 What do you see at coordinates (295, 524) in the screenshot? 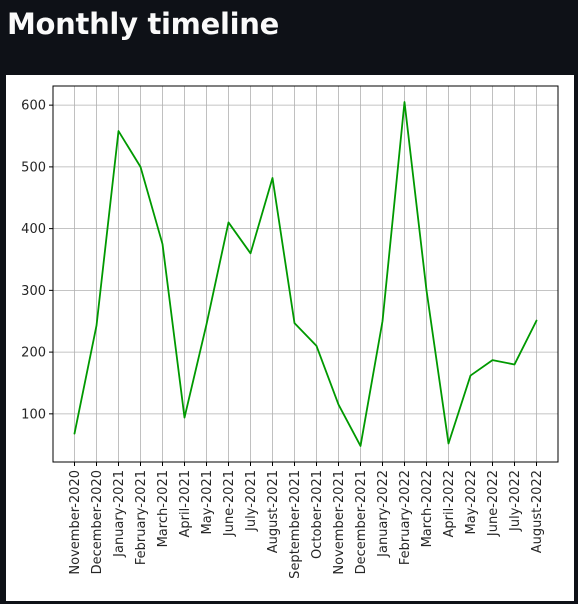
I see `x-tick-label: September-2021` at bounding box center [295, 524].